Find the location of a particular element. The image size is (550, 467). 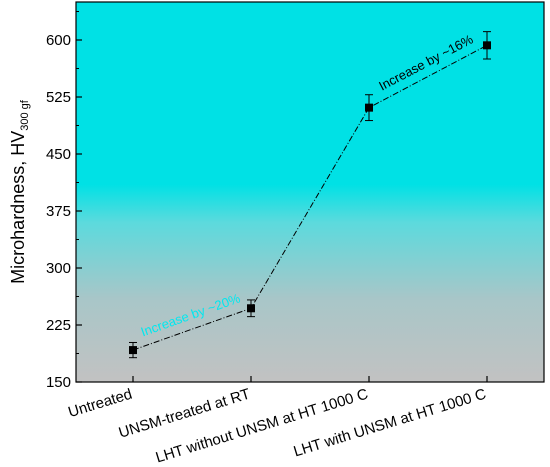

y-tick-label: 450 is located at coordinates (58, 154).